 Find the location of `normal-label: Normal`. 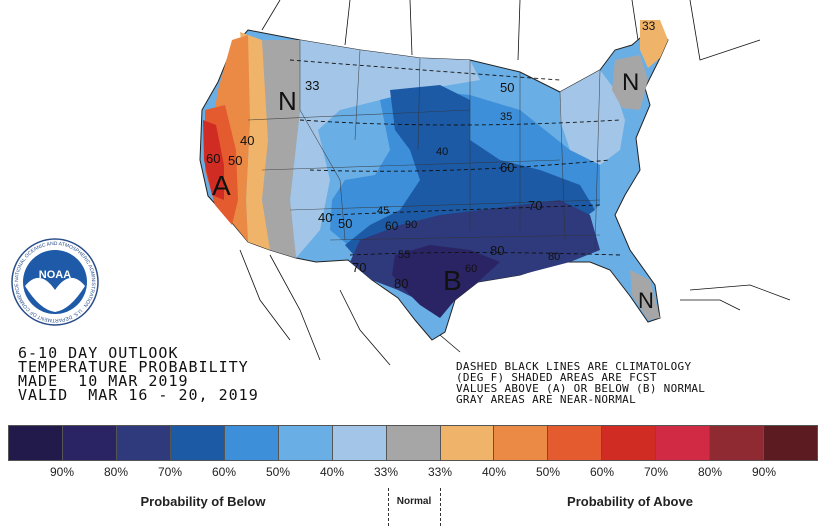

normal-label: Normal is located at coordinates (414, 501).